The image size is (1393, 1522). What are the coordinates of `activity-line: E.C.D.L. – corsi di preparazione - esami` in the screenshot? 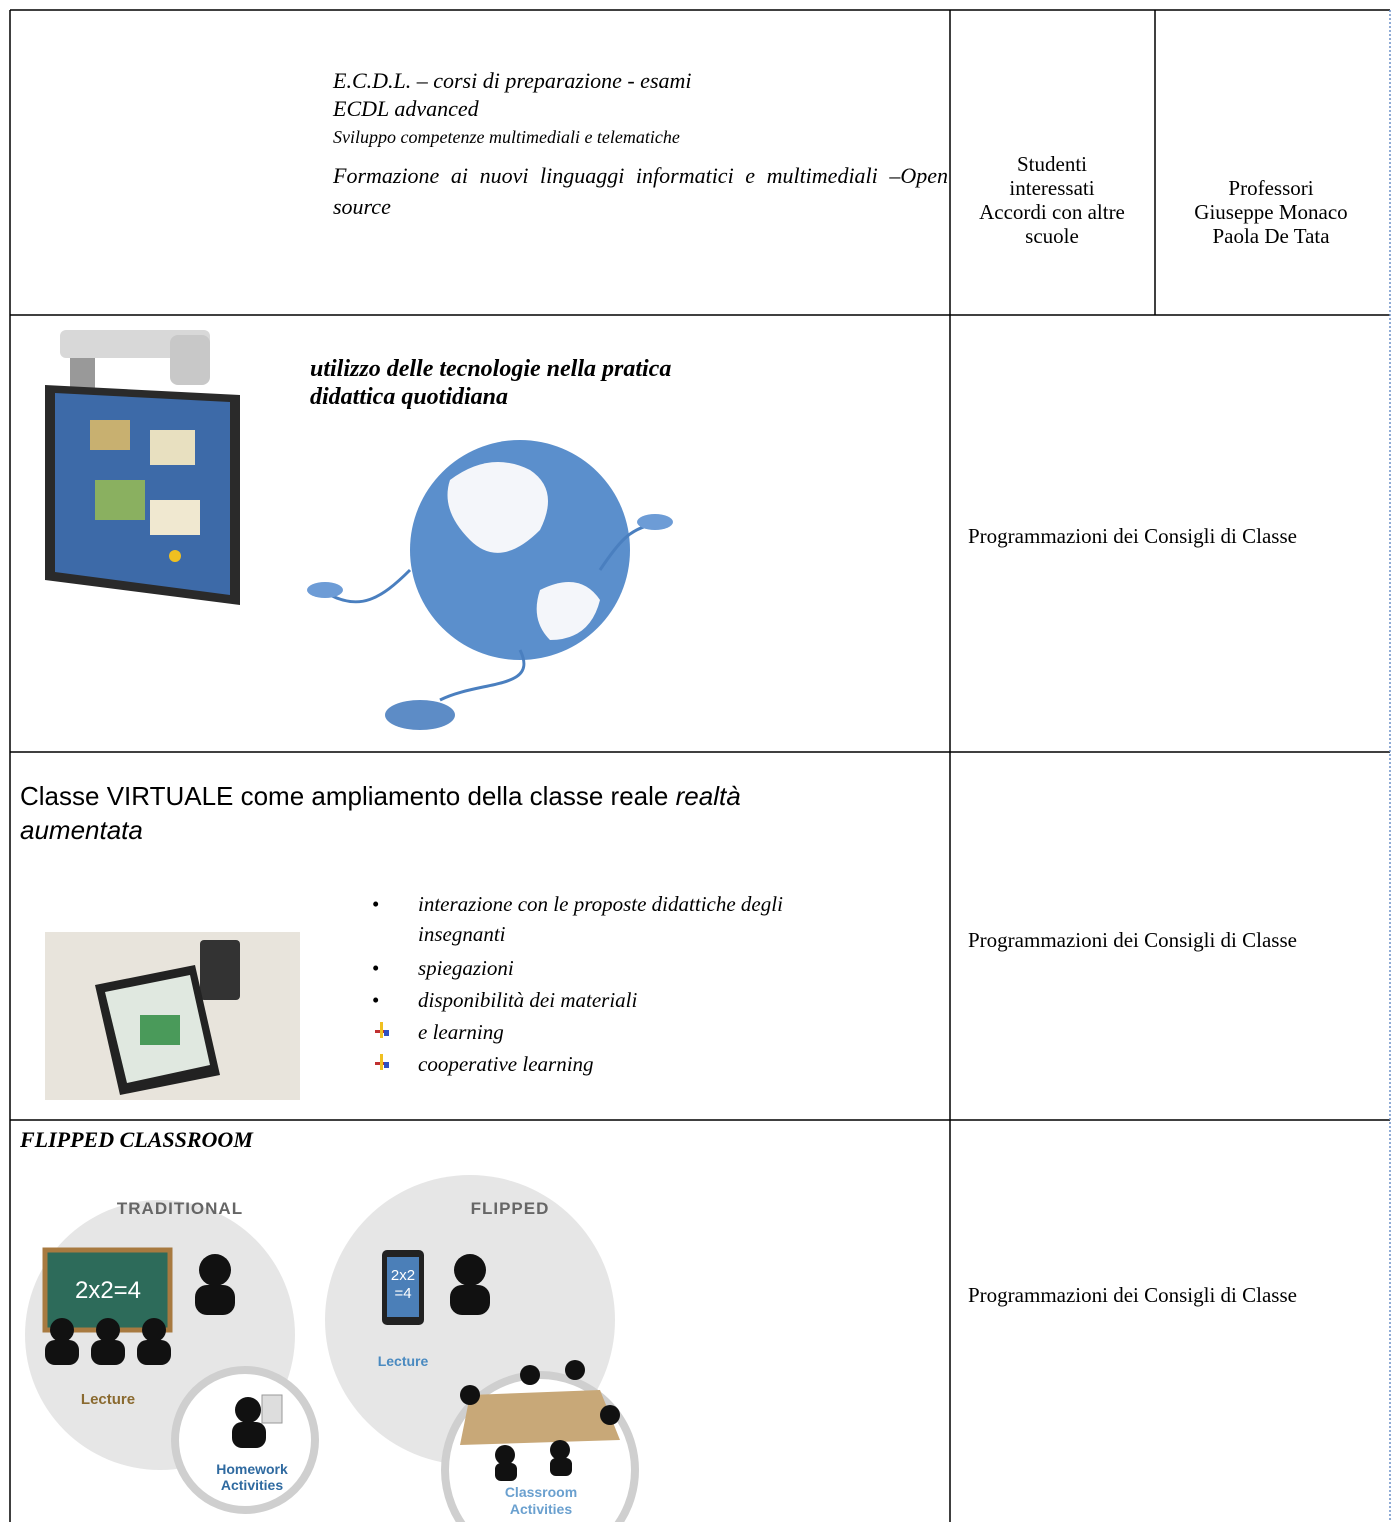 It's located at (512, 80).